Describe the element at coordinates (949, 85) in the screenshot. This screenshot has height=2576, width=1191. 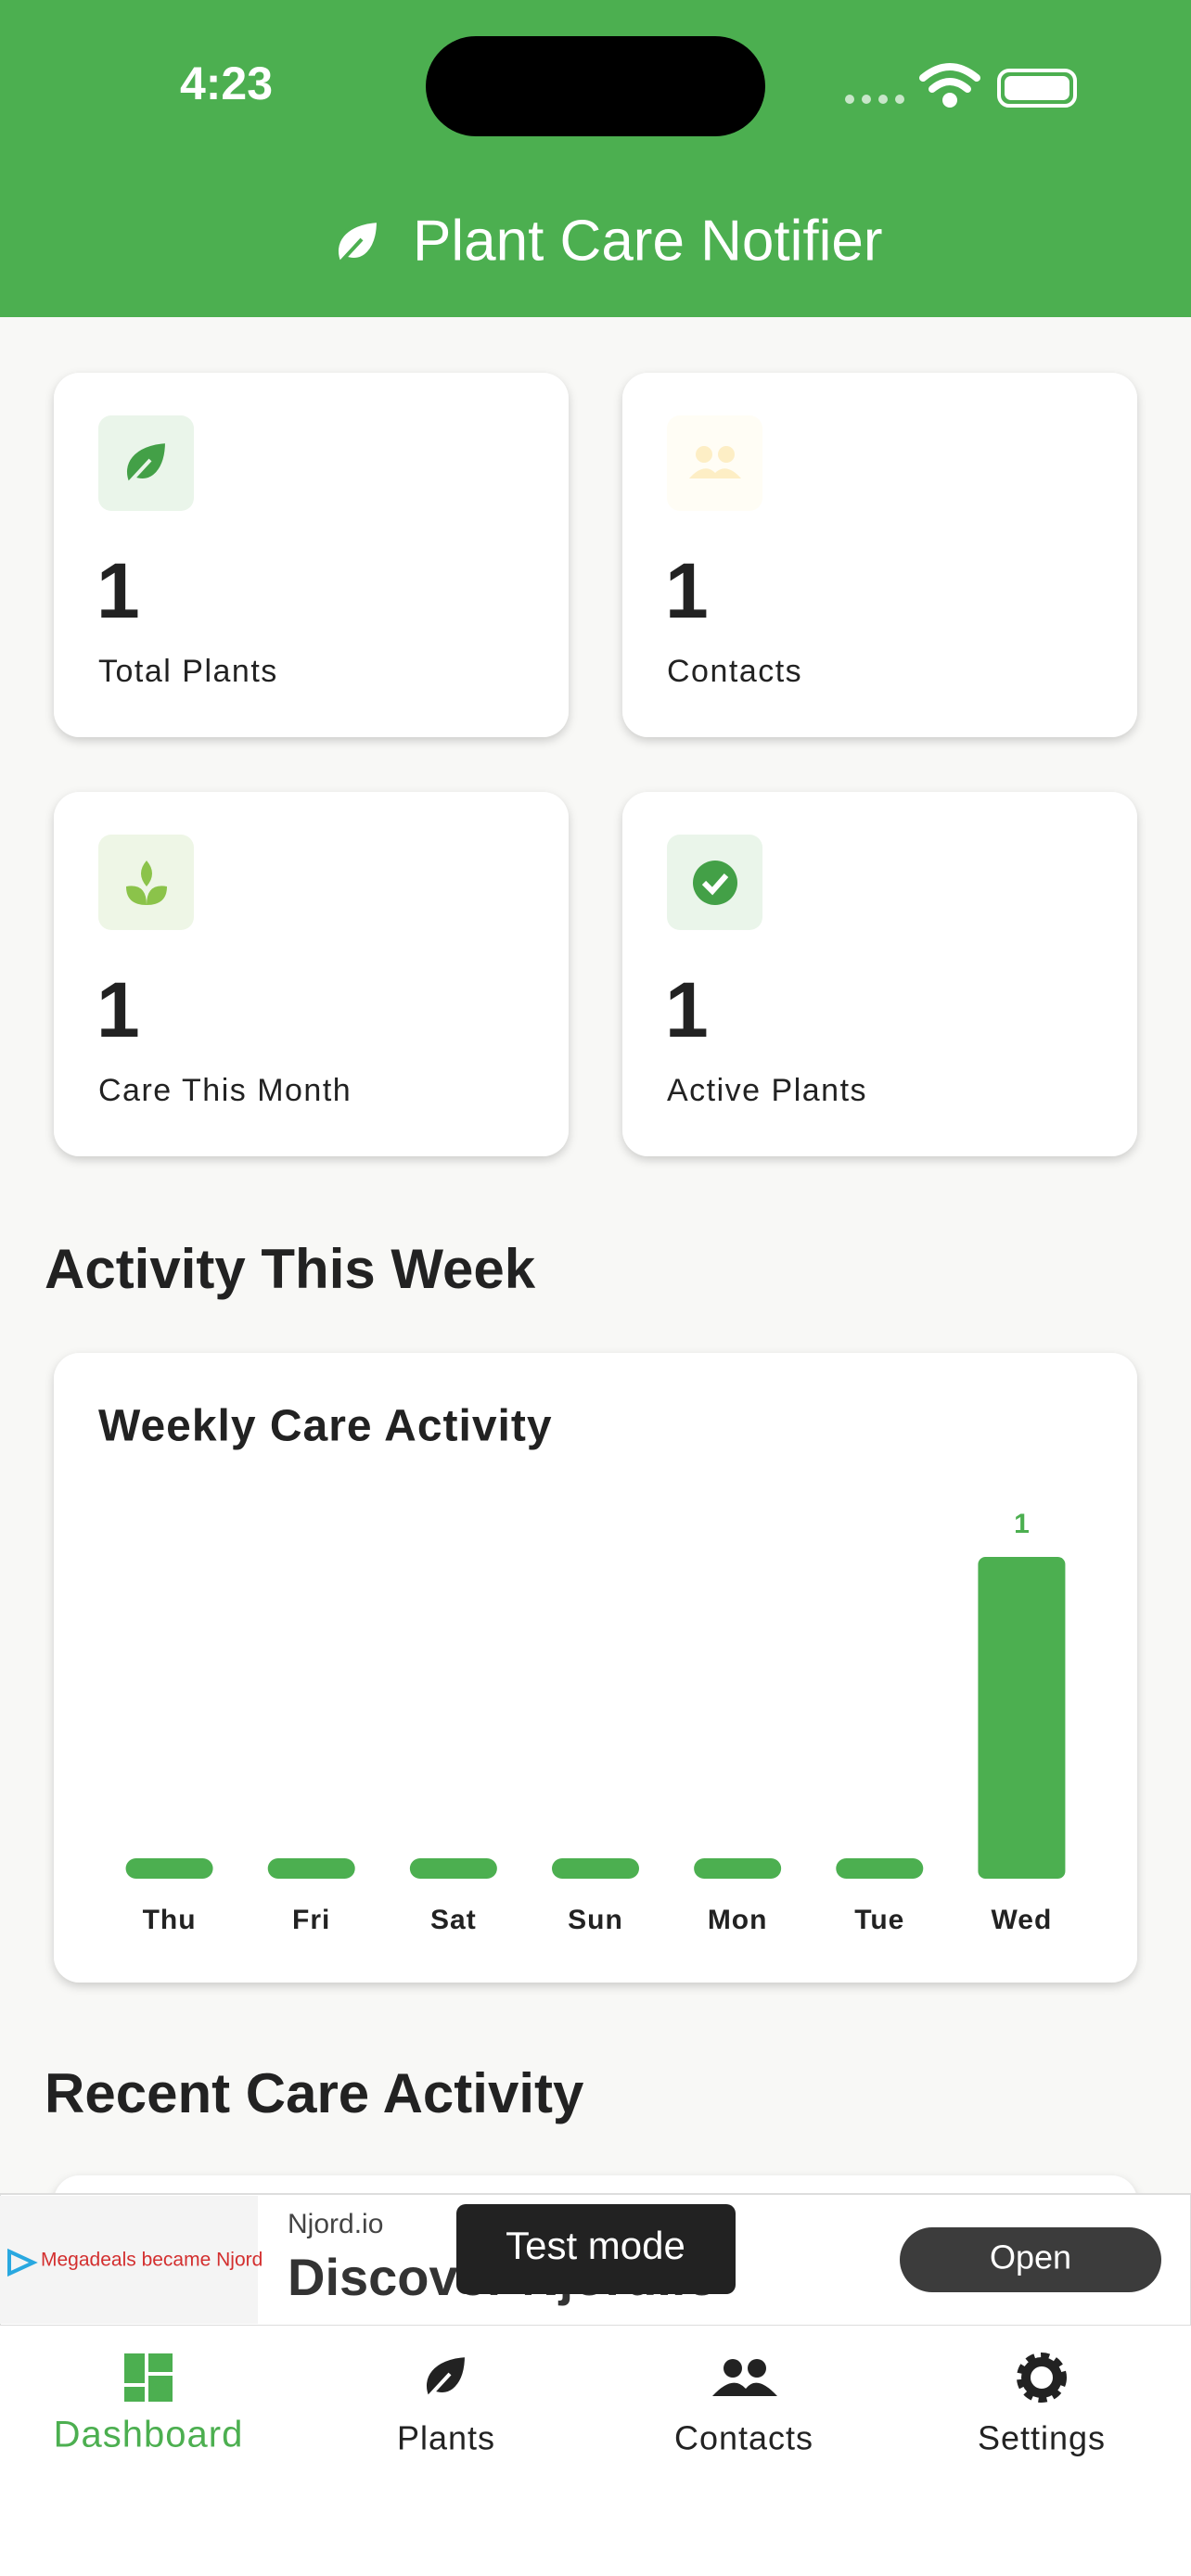
I see `wifi` at that location.